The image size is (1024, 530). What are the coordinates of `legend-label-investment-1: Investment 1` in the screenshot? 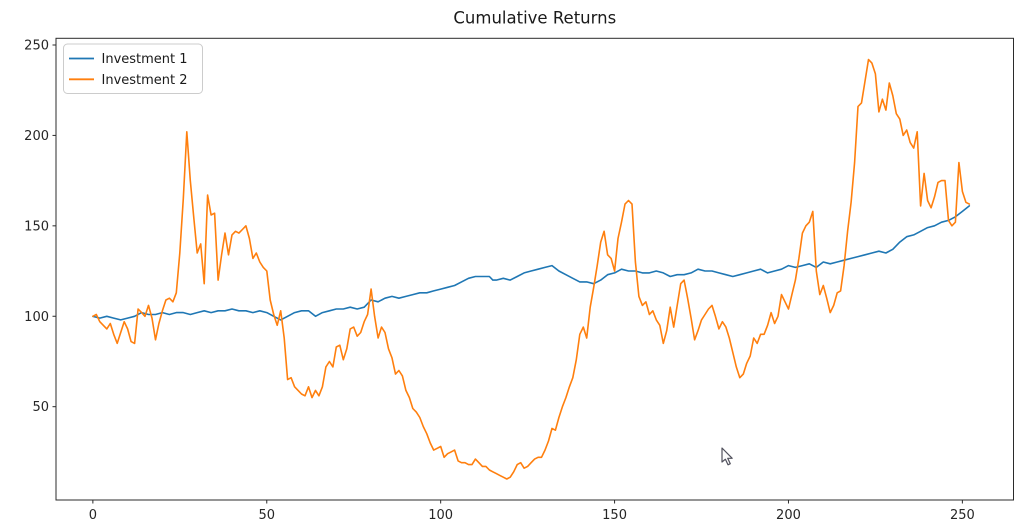 It's located at (145, 59).